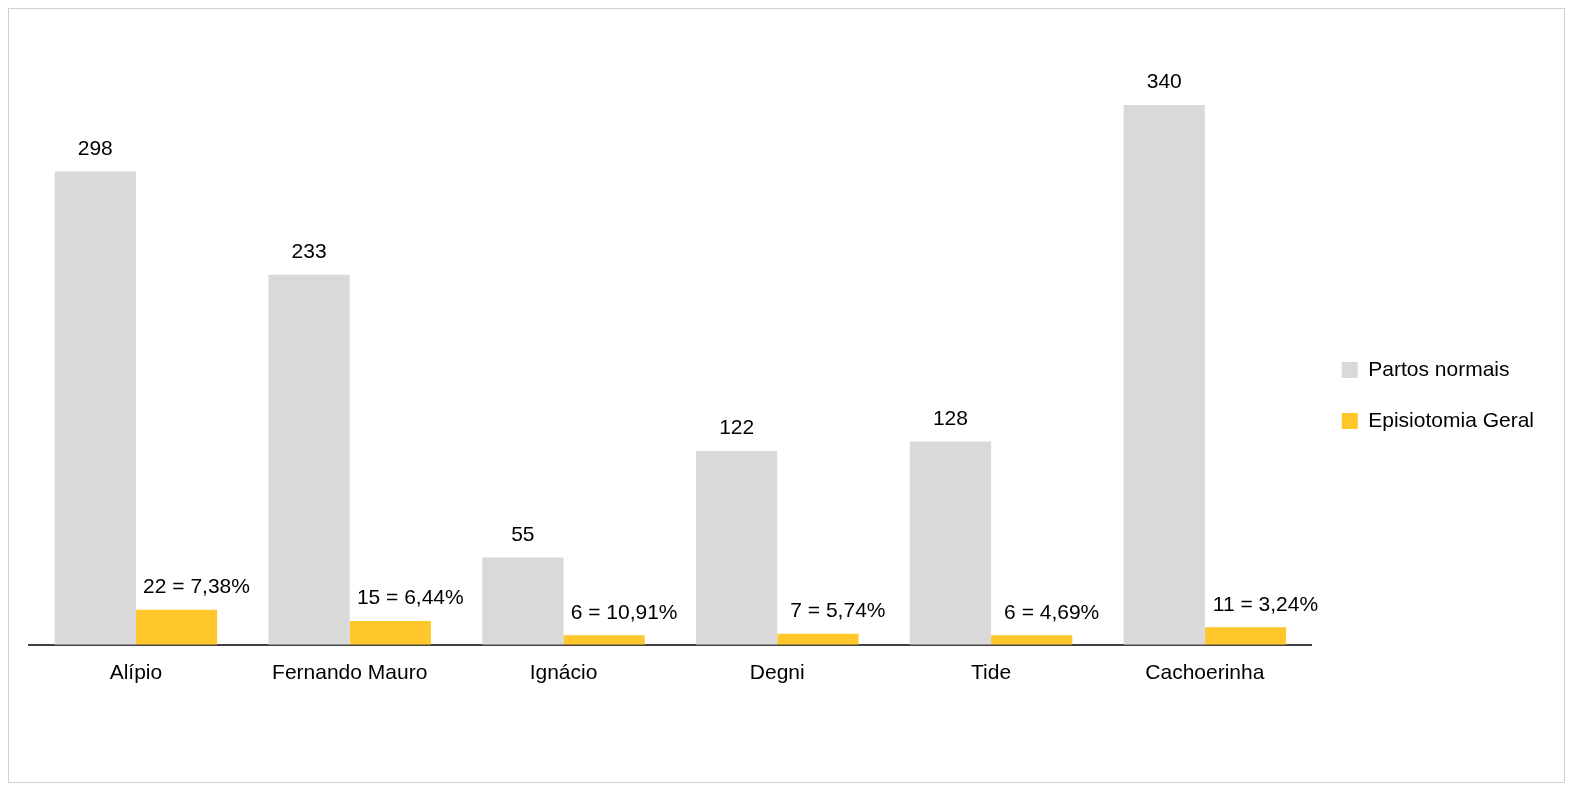 The height and width of the screenshot is (791, 1573). What do you see at coordinates (309, 251) in the screenshot?
I see `data-label: 233` at bounding box center [309, 251].